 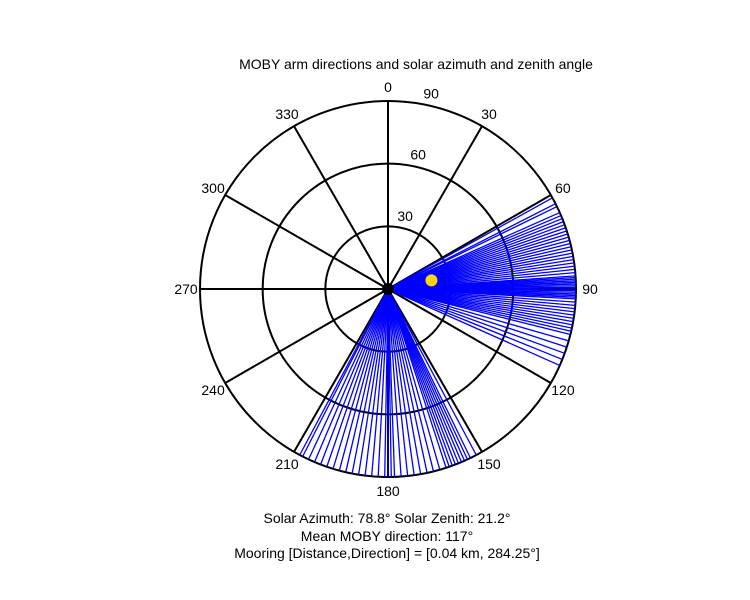 I want to click on angle-label-120: 120, so click(x=563, y=390).